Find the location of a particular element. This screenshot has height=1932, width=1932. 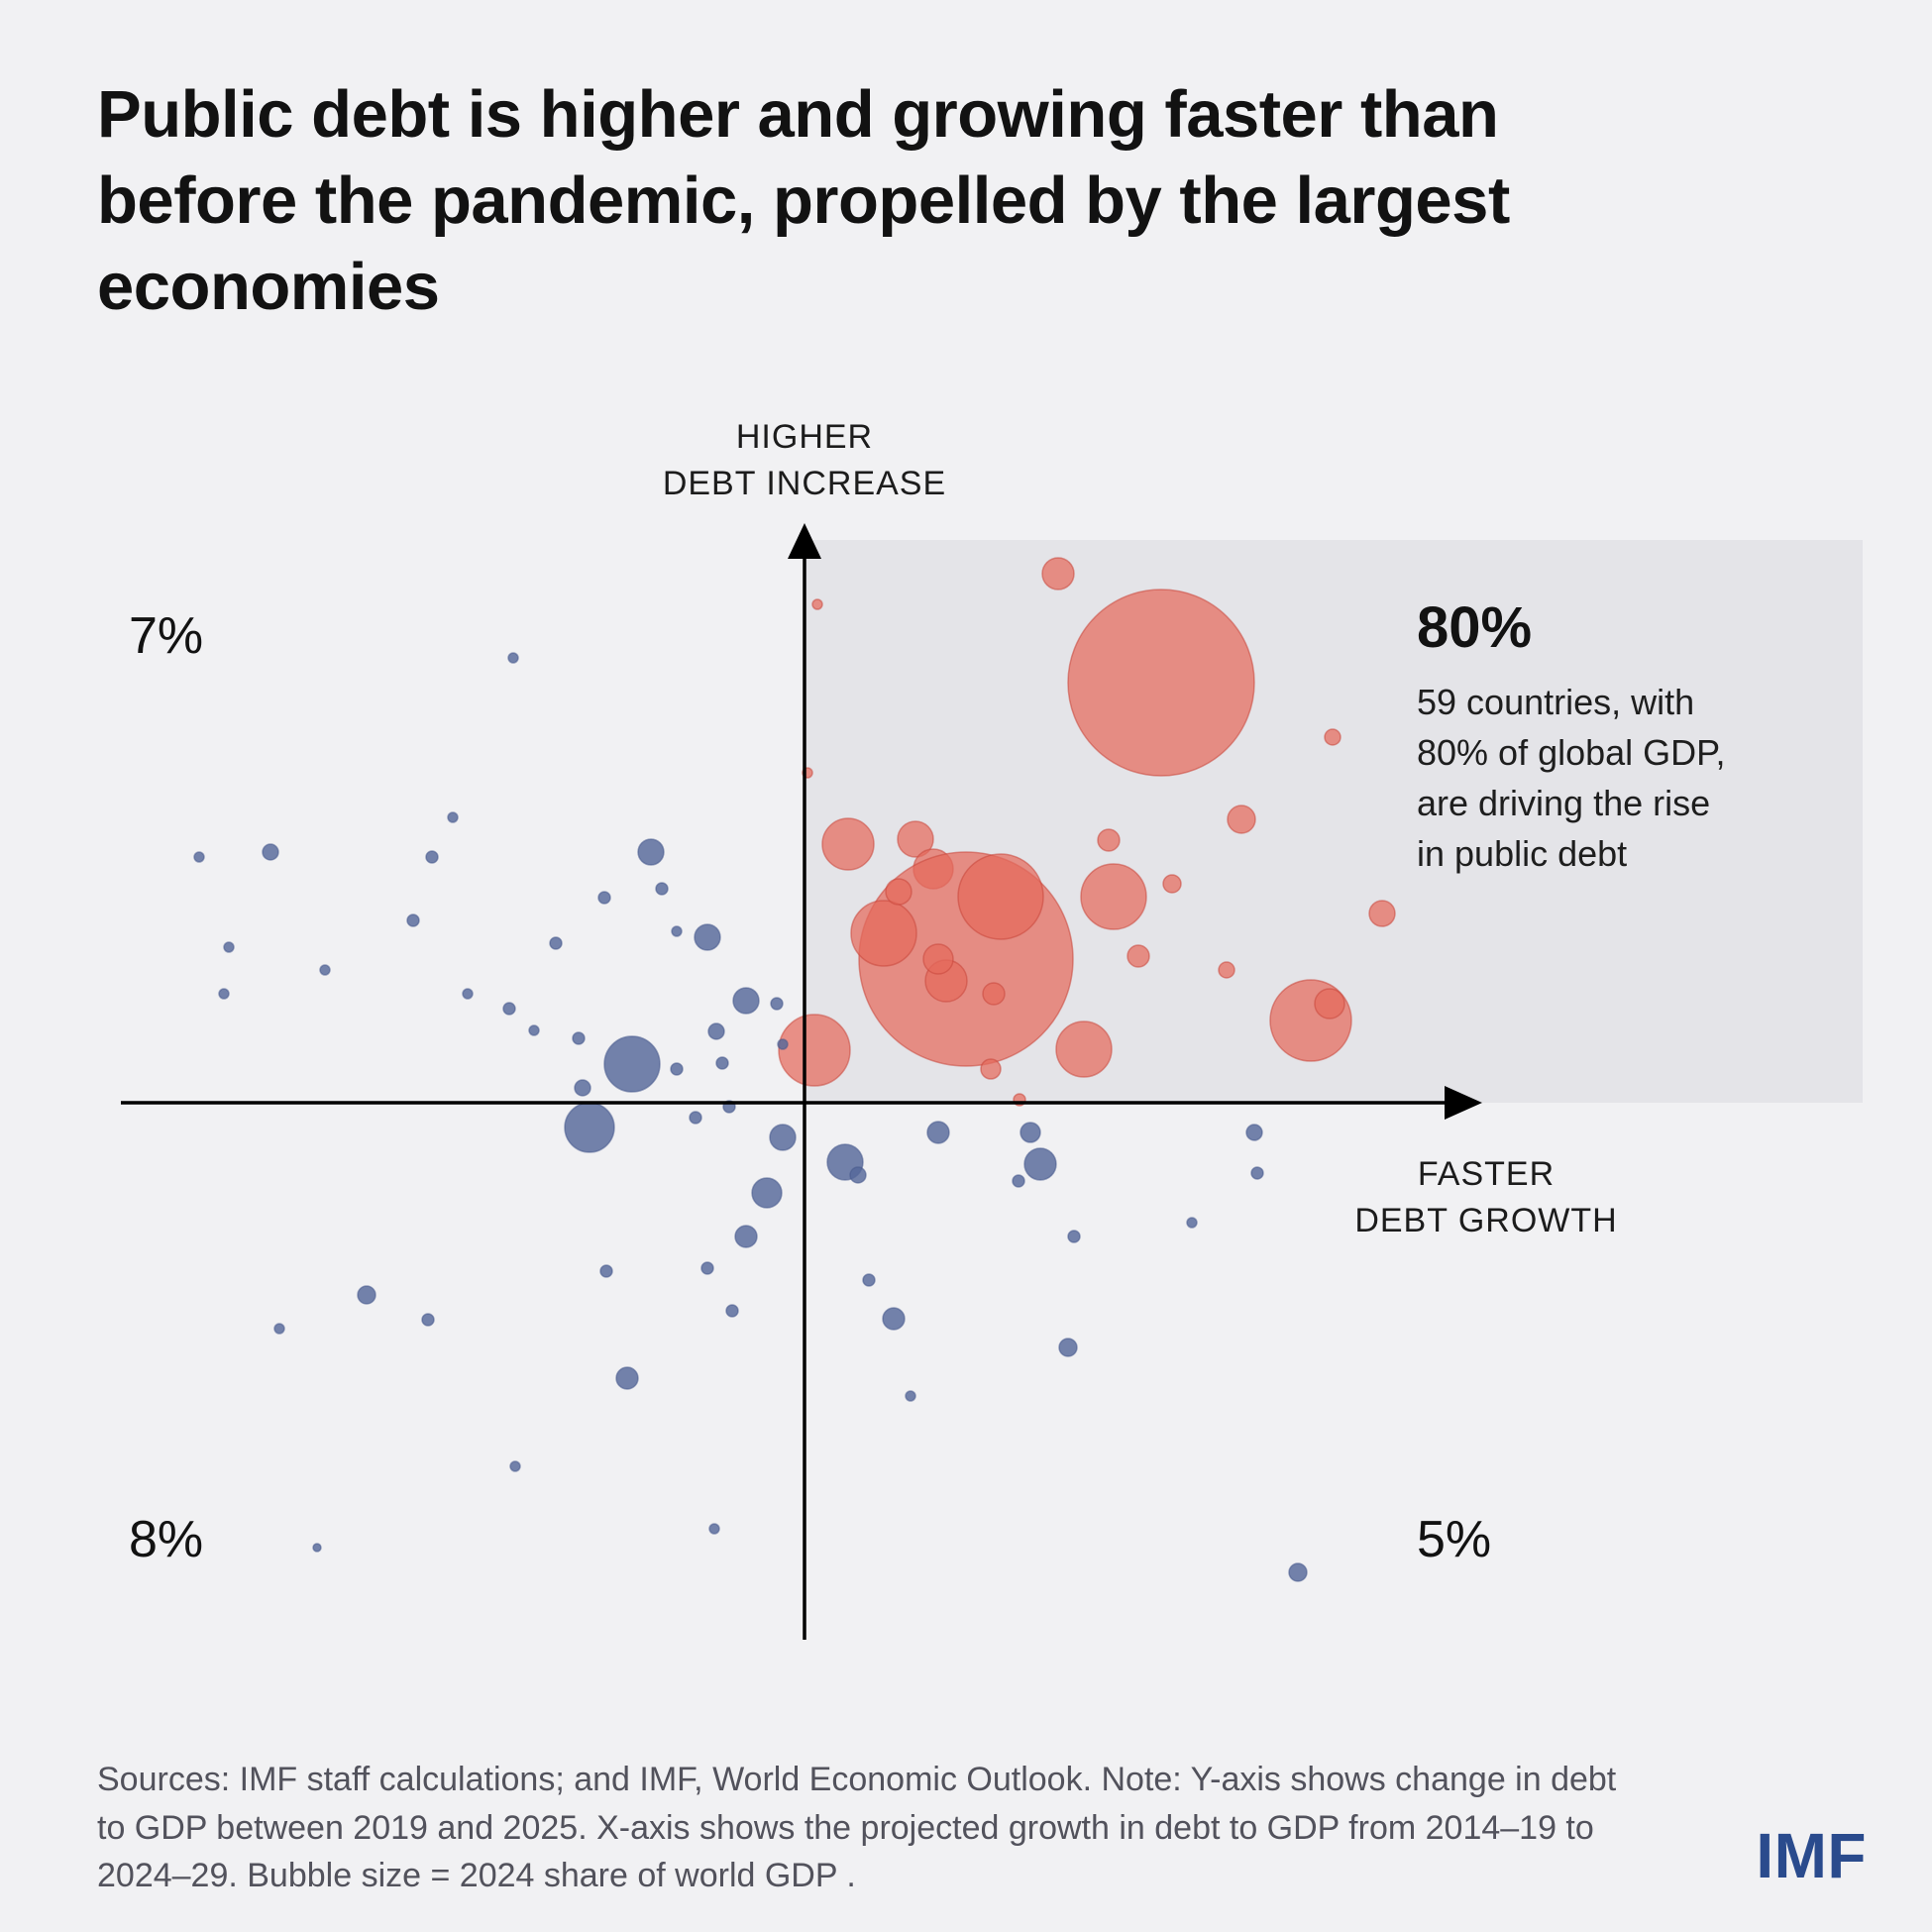

imf-logo: IMF is located at coordinates (1812, 1856).